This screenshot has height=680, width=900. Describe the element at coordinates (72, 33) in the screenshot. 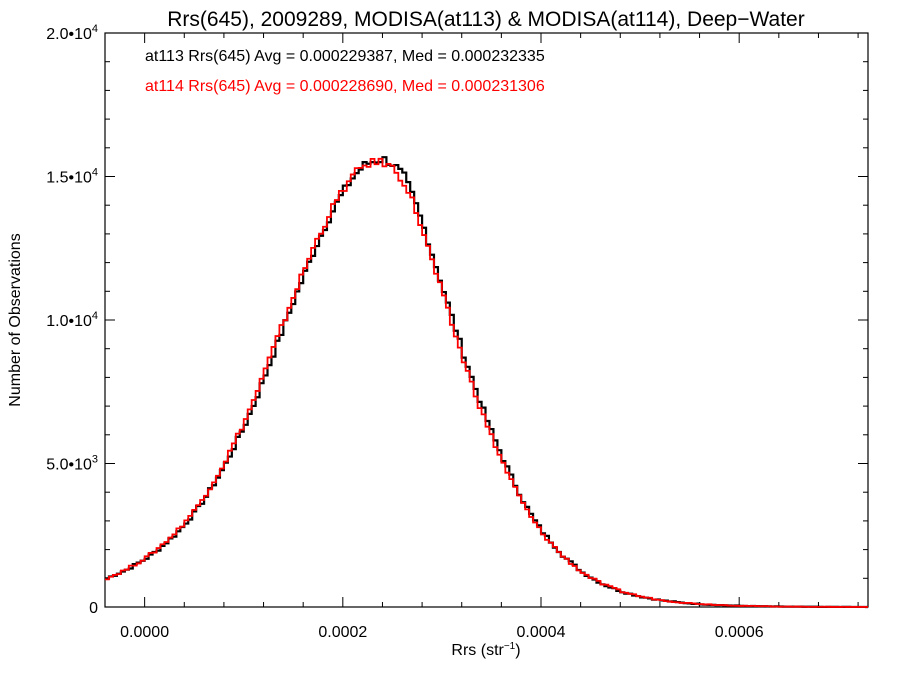

I see `y-tick-label: 2.0•104` at that location.